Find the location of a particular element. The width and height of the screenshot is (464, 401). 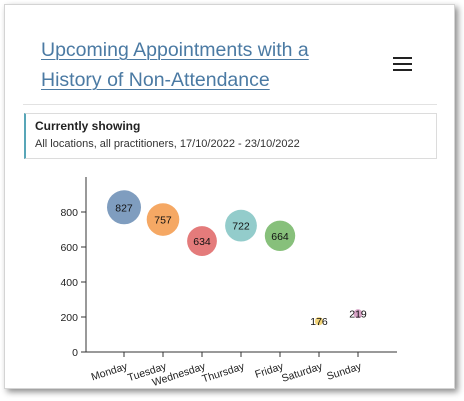

bubble-label-monday: 827 is located at coordinates (124, 208).